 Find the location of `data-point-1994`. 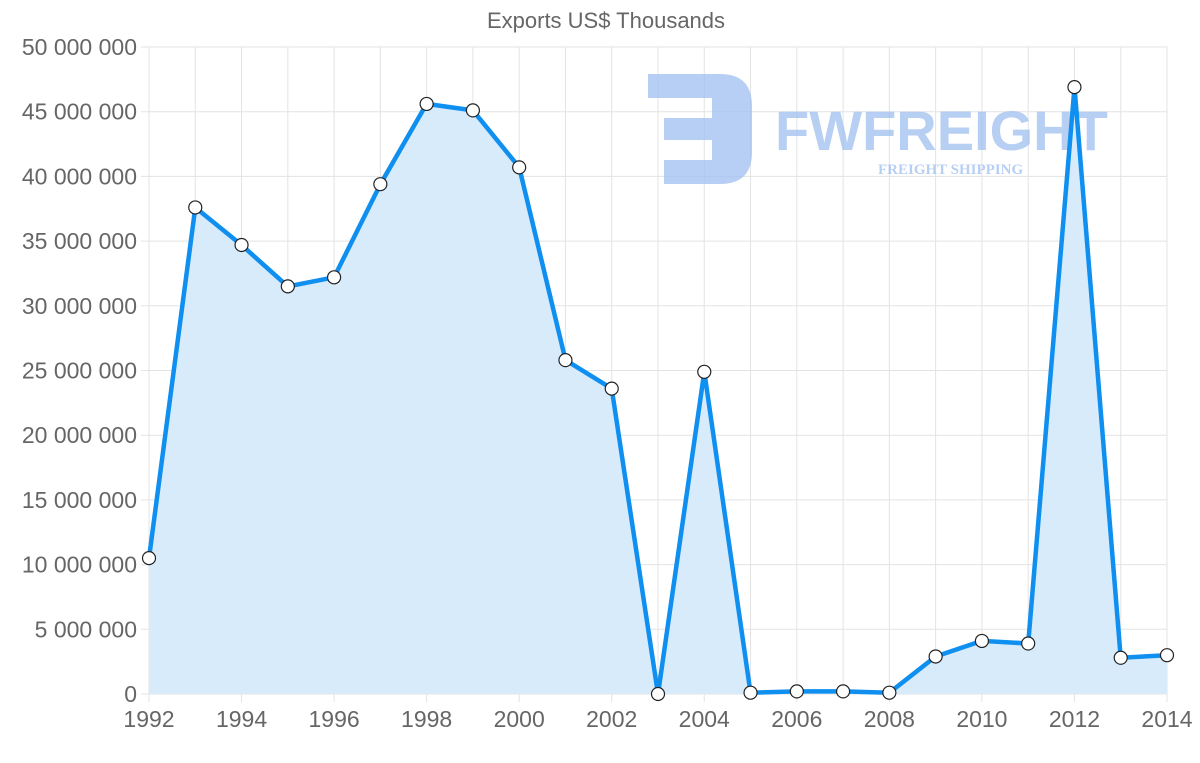

data-point-1994 is located at coordinates (241, 245).